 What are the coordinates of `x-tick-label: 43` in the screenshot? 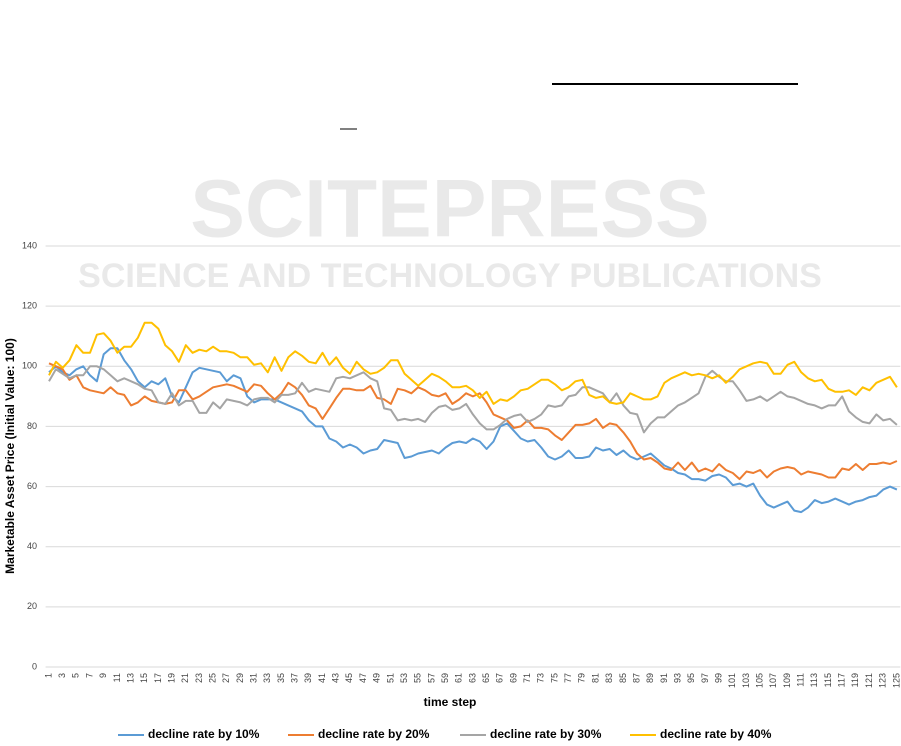 It's located at (336, 678).